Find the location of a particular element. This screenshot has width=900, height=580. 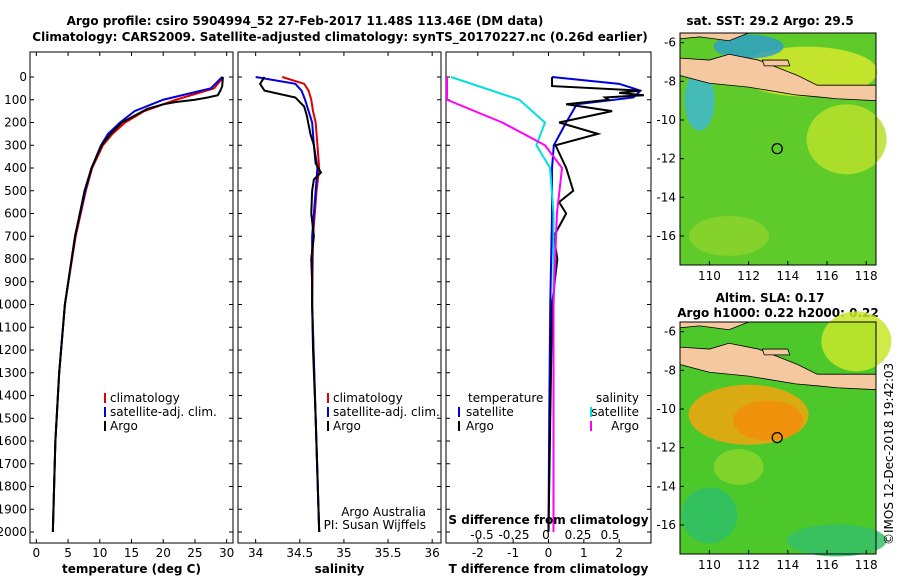

y-tick-label: 900 is located at coordinates (15, 282).